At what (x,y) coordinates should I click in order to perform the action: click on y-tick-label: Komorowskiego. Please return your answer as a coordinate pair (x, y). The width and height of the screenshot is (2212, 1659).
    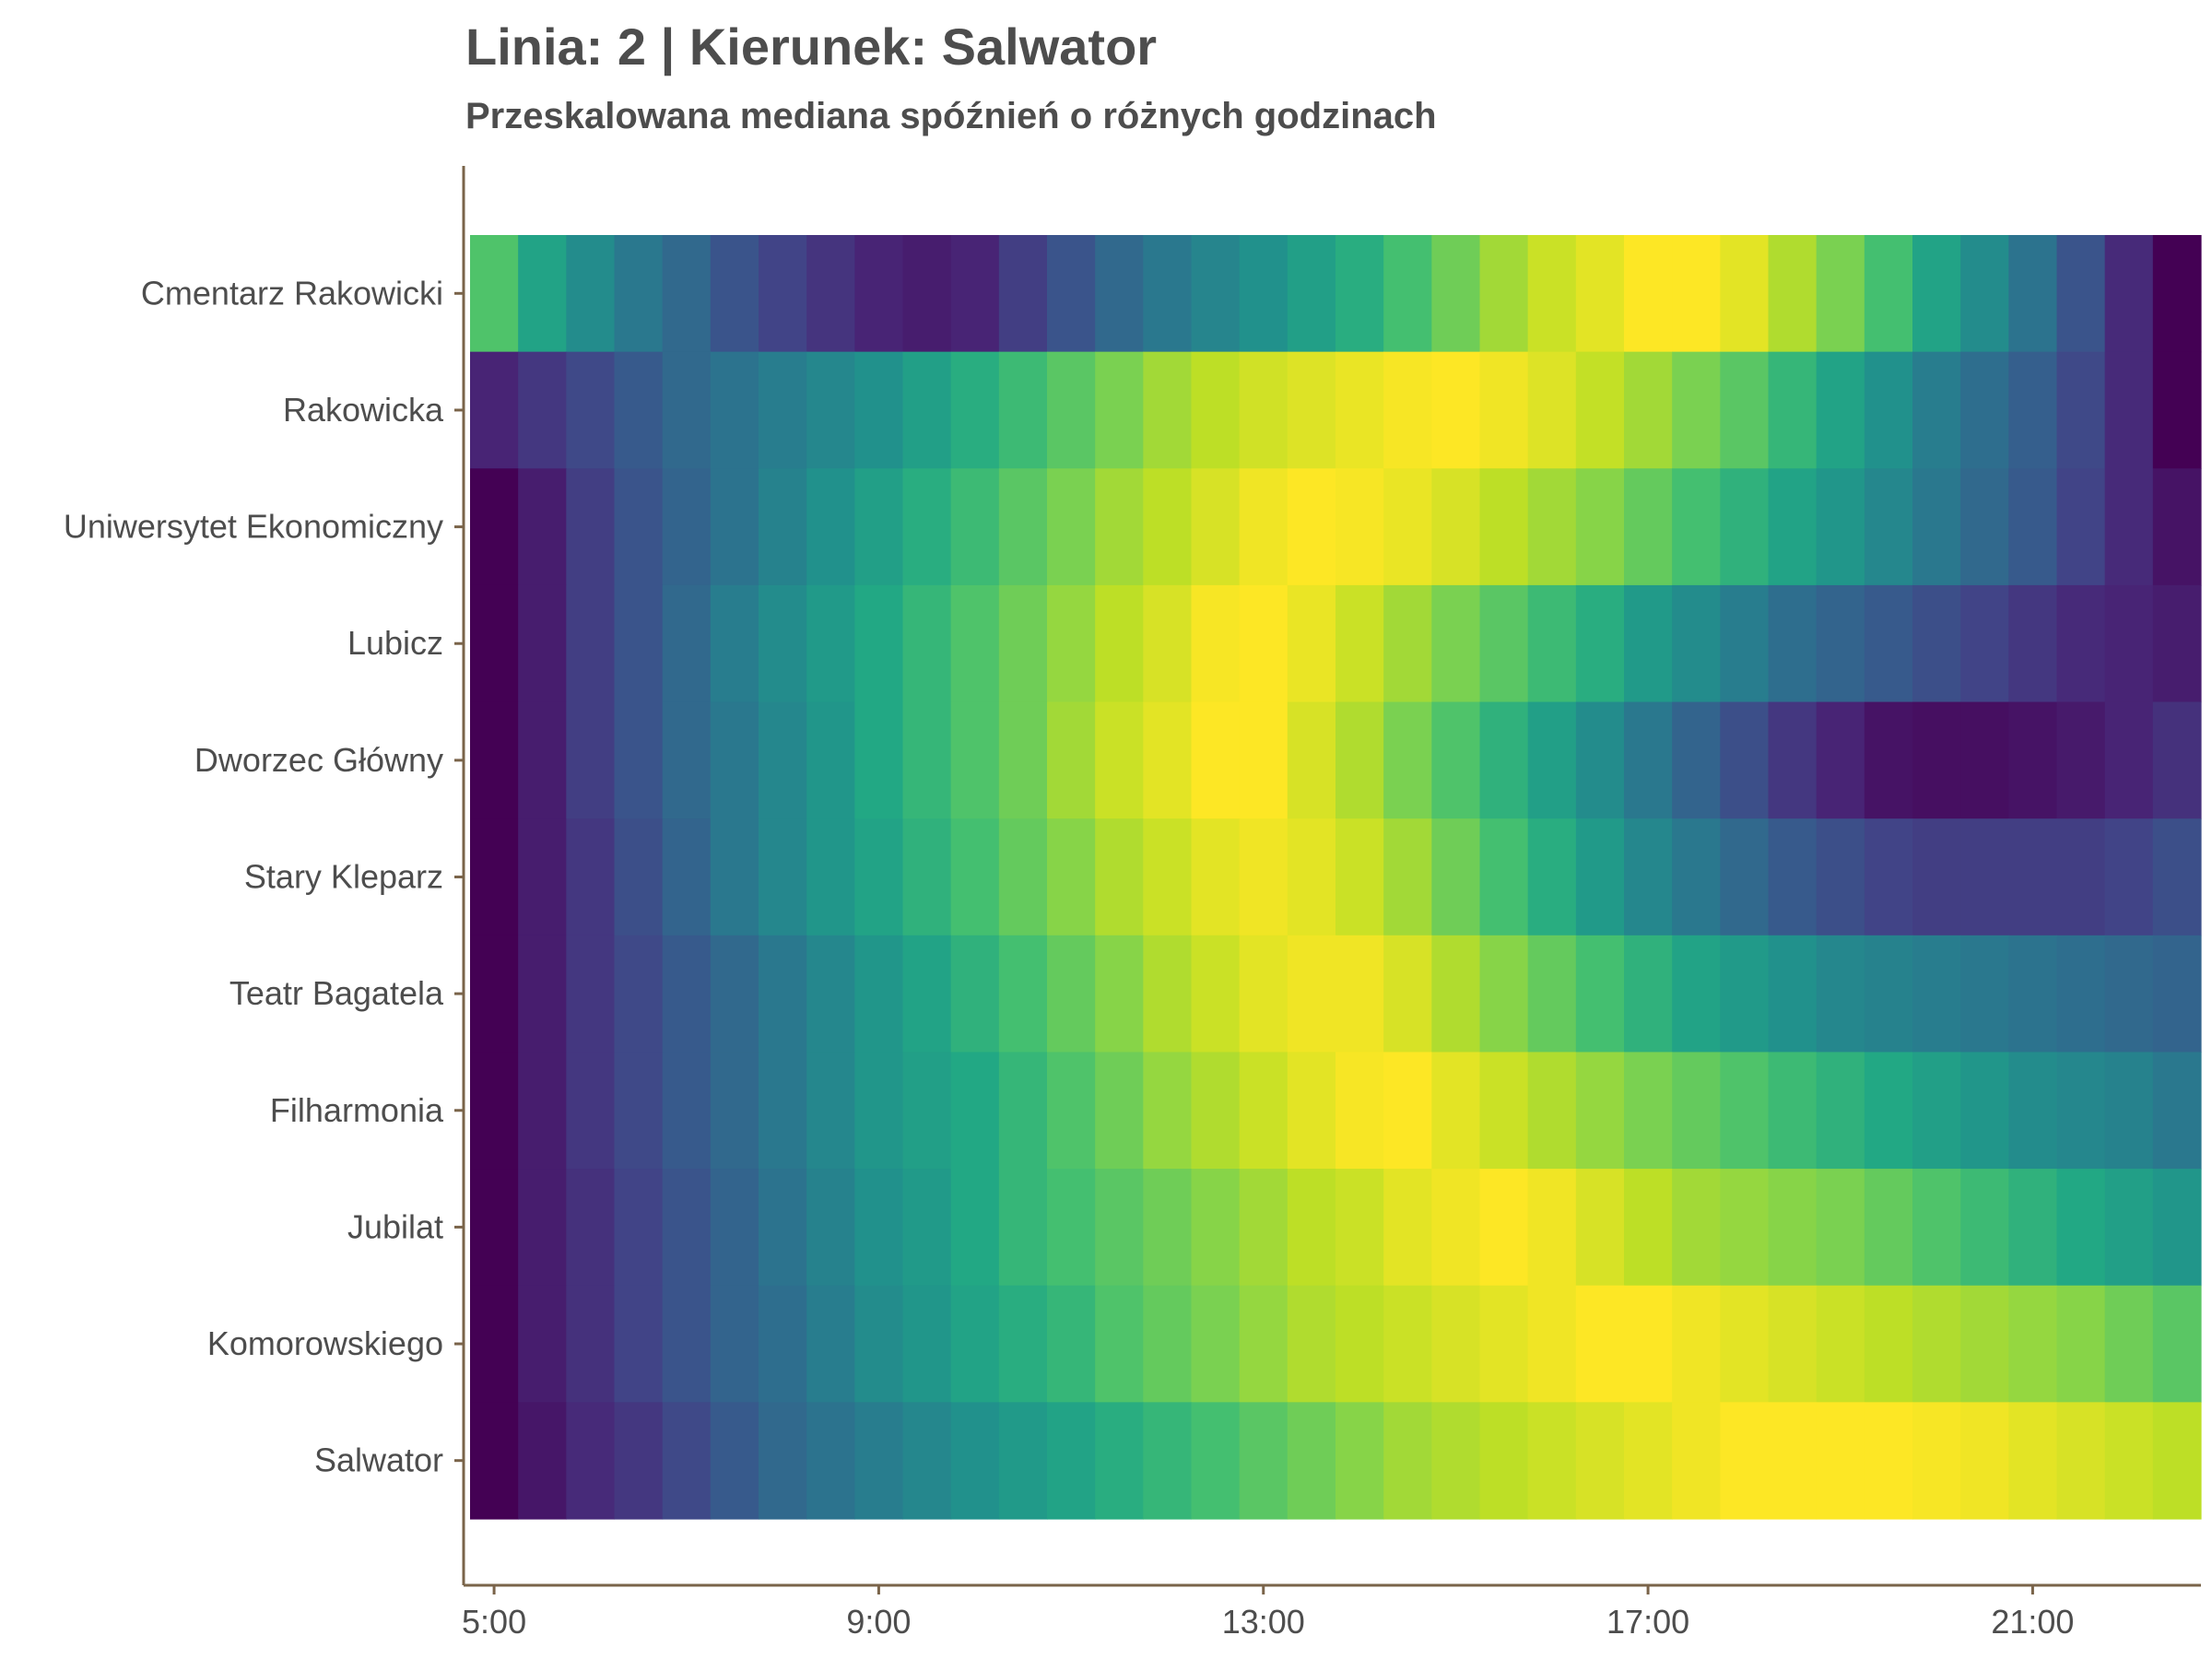
    Looking at the image, I should click on (325, 1343).